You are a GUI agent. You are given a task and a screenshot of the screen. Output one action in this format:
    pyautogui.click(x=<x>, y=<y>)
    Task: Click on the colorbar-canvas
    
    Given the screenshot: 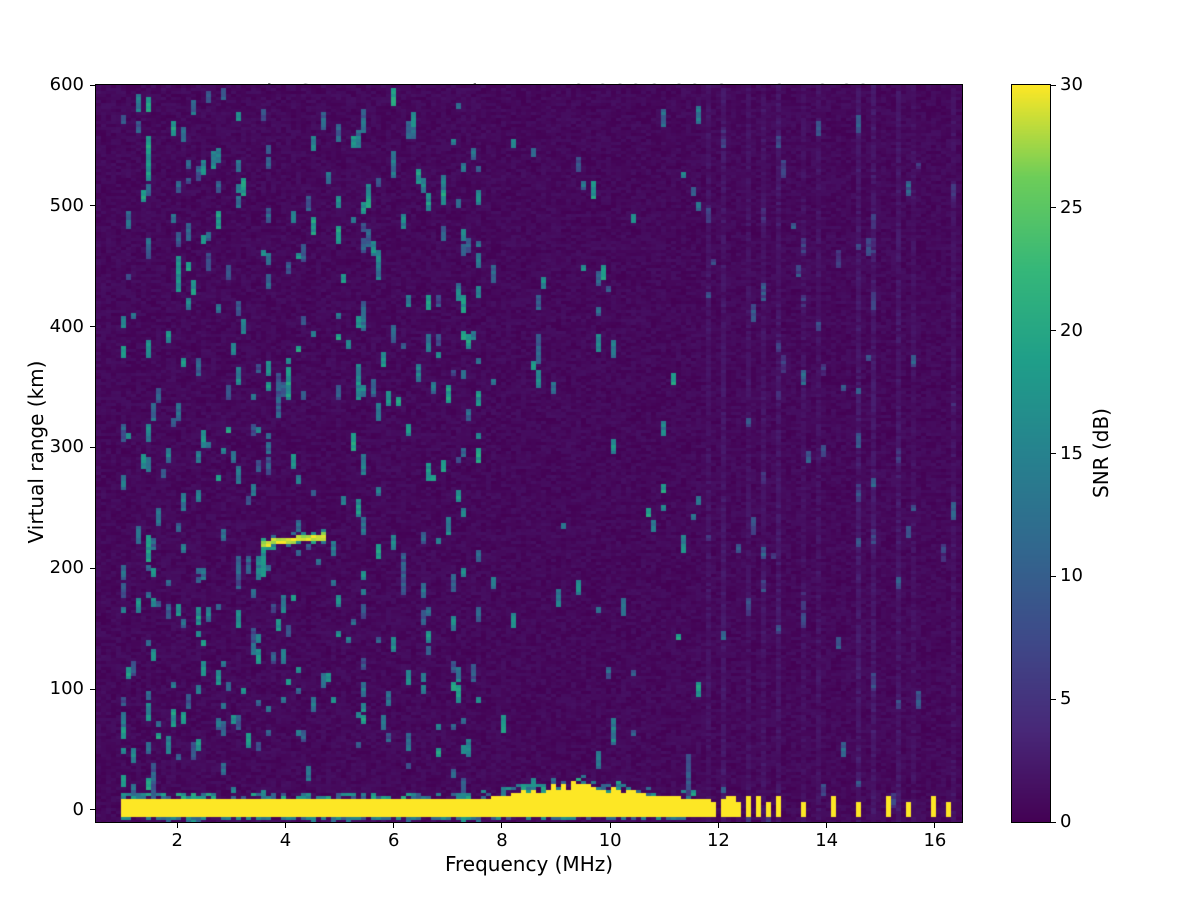 What is the action you would take?
    pyautogui.click(x=1031, y=453)
    